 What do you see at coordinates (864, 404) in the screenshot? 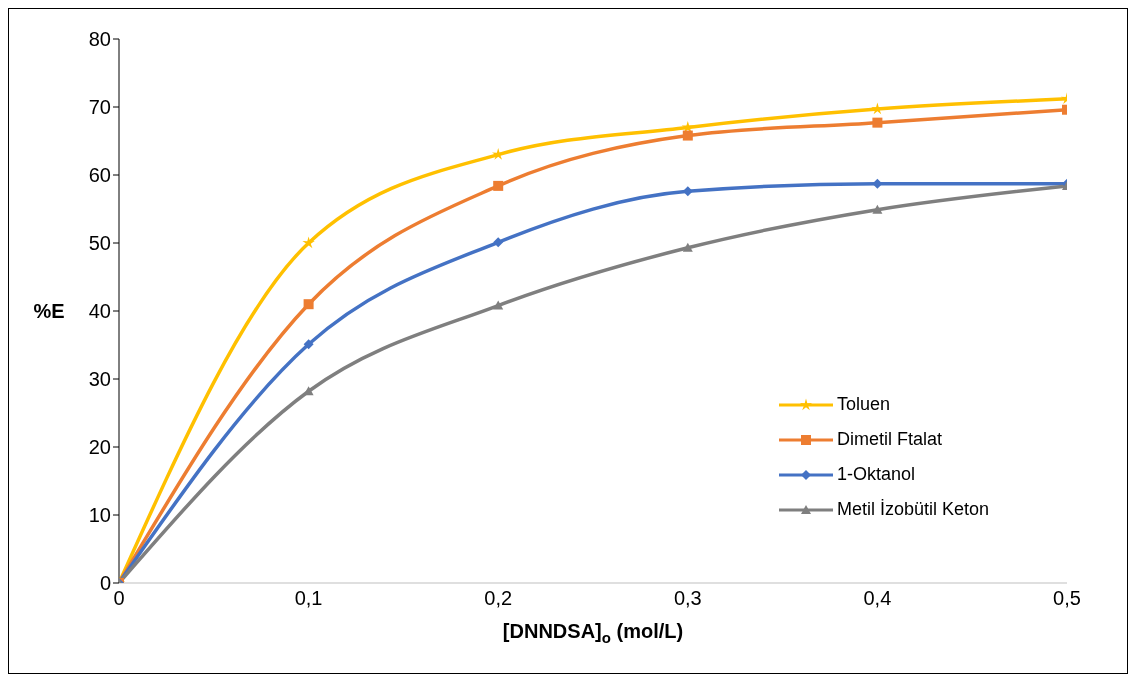
I see `legend-label: Toluen` at bounding box center [864, 404].